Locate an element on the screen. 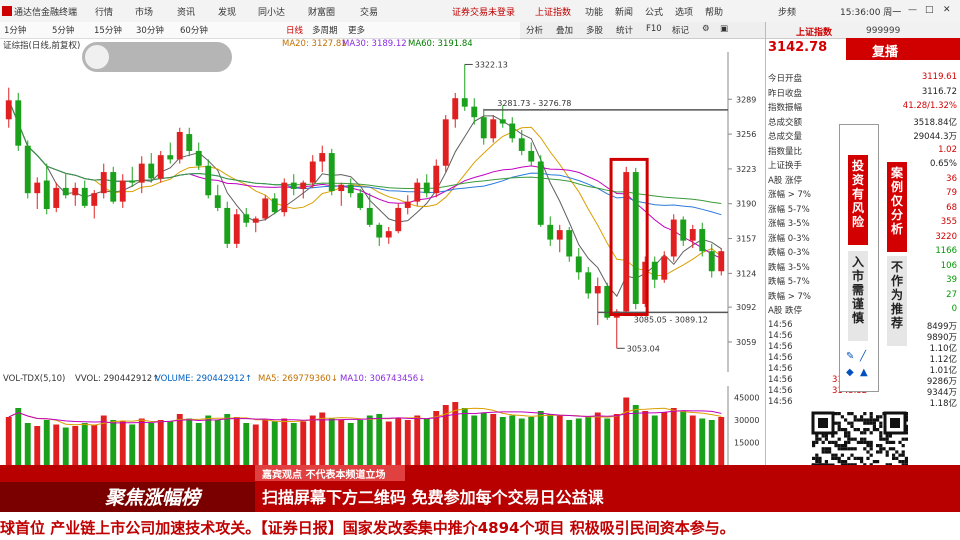  clock-time: 15:36:00 周一 is located at coordinates (871, 13).